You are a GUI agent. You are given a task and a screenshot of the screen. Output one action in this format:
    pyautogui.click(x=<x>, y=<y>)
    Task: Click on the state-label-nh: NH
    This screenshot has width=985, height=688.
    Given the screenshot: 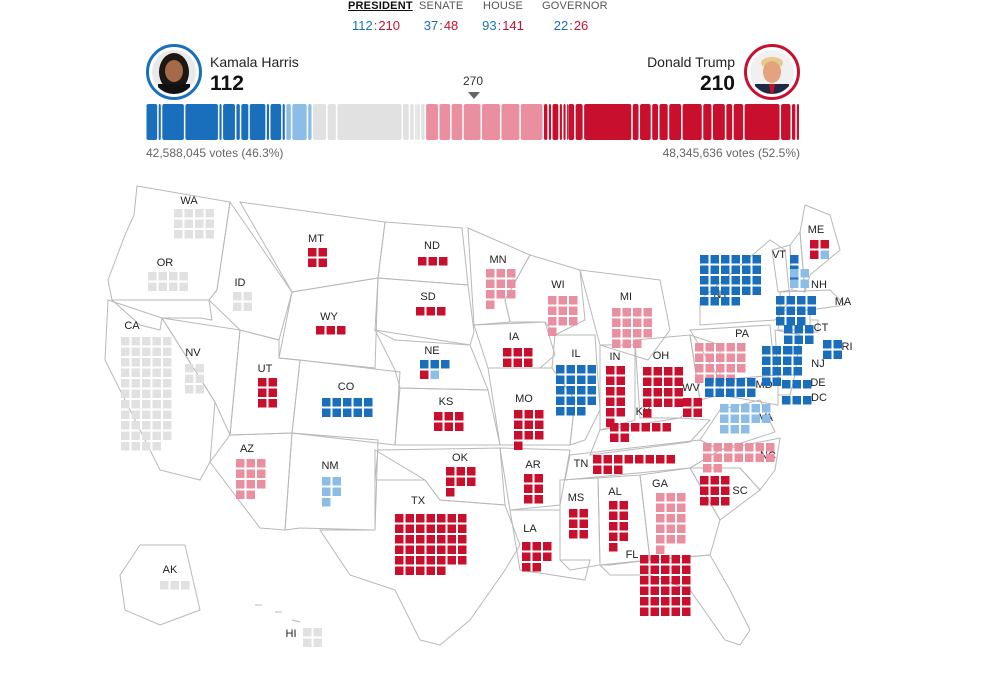 What is the action you would take?
    pyautogui.click(x=819, y=285)
    